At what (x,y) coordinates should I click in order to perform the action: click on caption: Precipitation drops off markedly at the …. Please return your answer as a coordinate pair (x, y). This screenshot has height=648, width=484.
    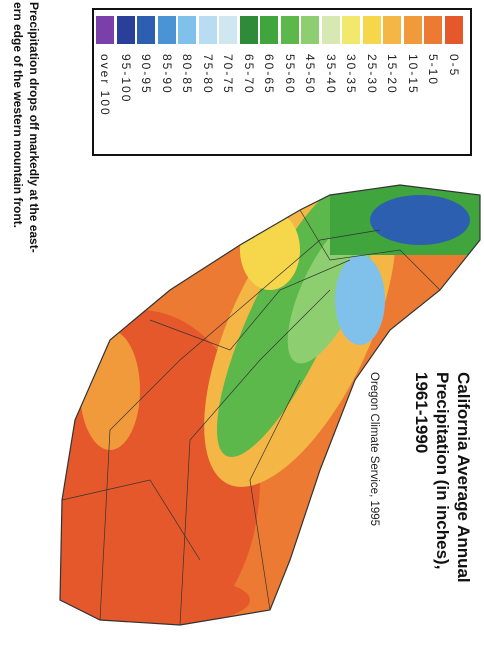
    Looking at the image, I should click on (26, 172).